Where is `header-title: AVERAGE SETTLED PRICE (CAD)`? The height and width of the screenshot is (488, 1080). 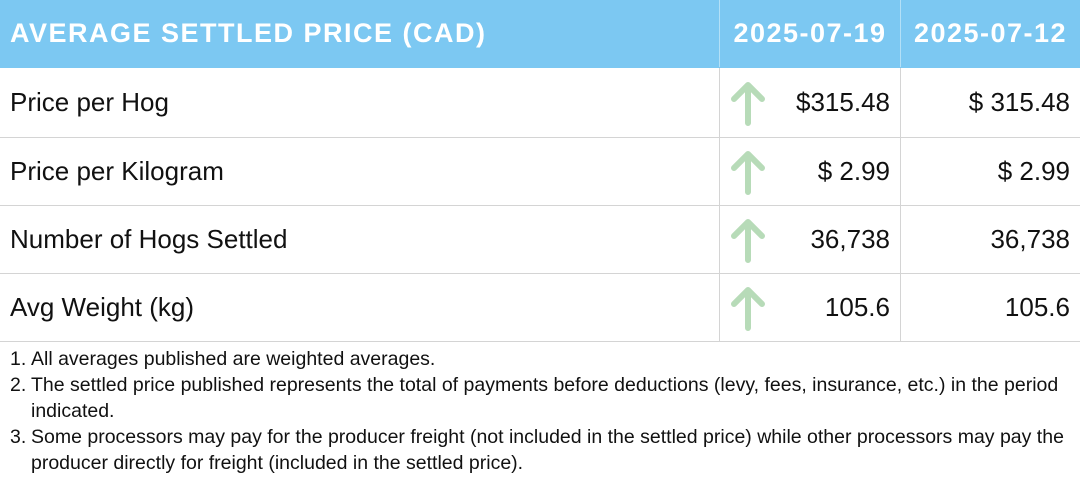
header-title: AVERAGE SETTLED PRICE (CAD) is located at coordinates (360, 33).